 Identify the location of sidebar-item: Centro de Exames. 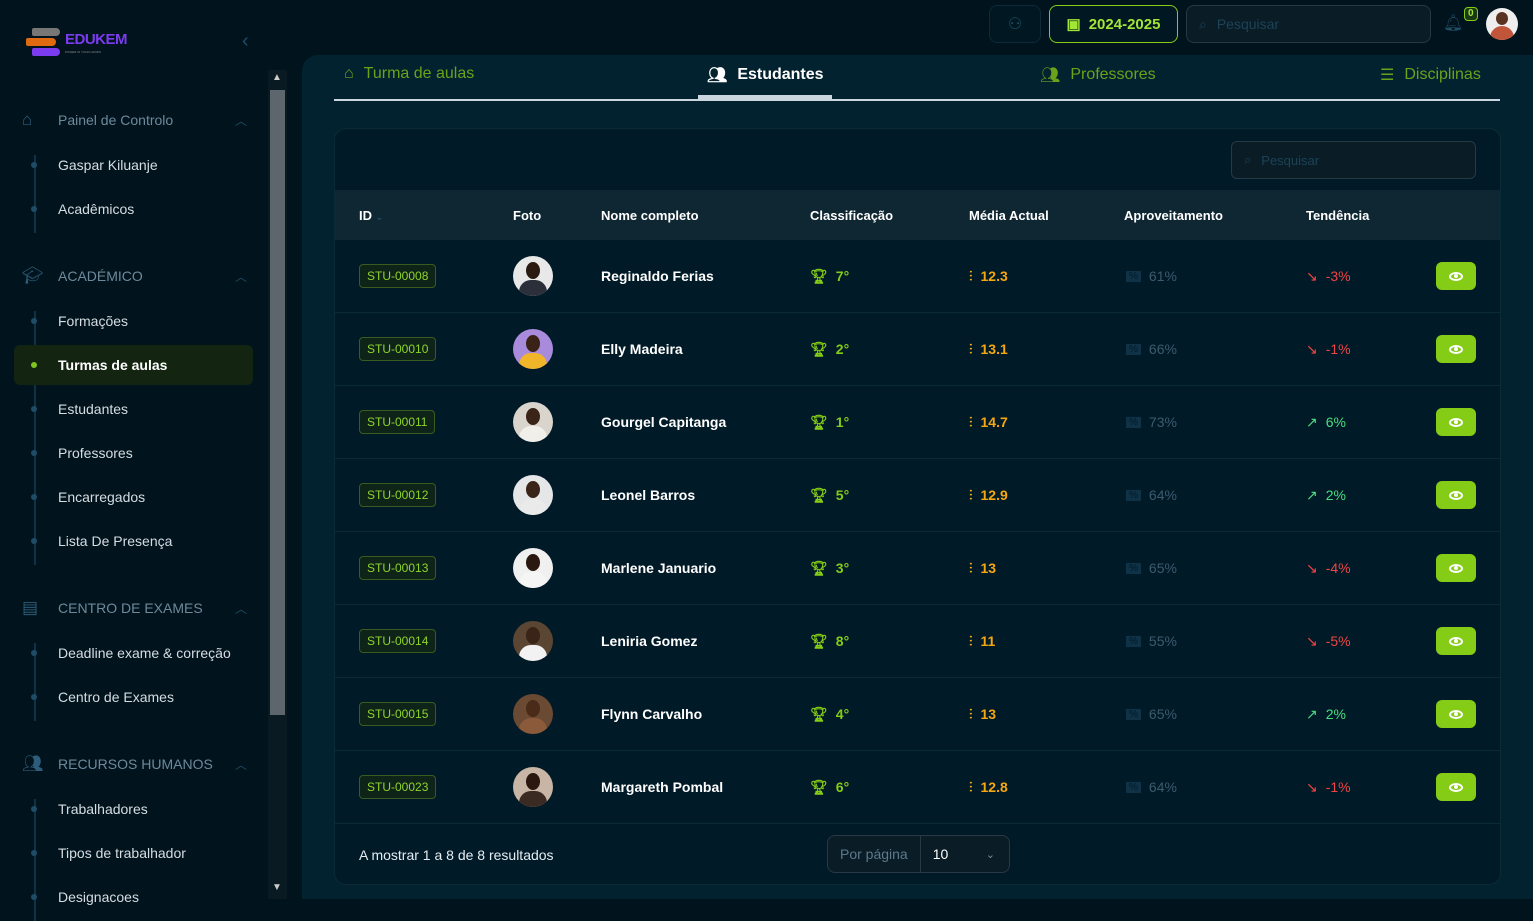
(133, 697).